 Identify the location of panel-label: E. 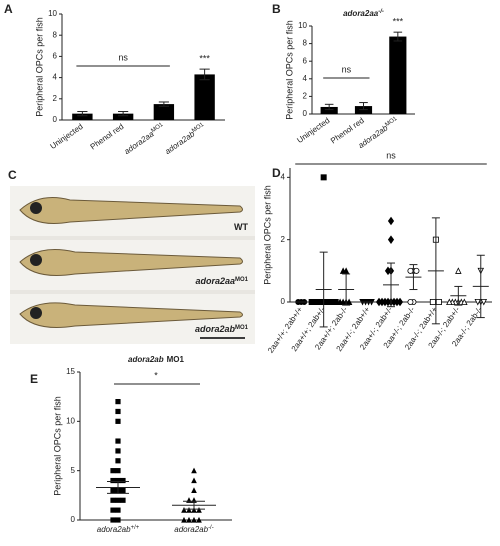
(34, 379).